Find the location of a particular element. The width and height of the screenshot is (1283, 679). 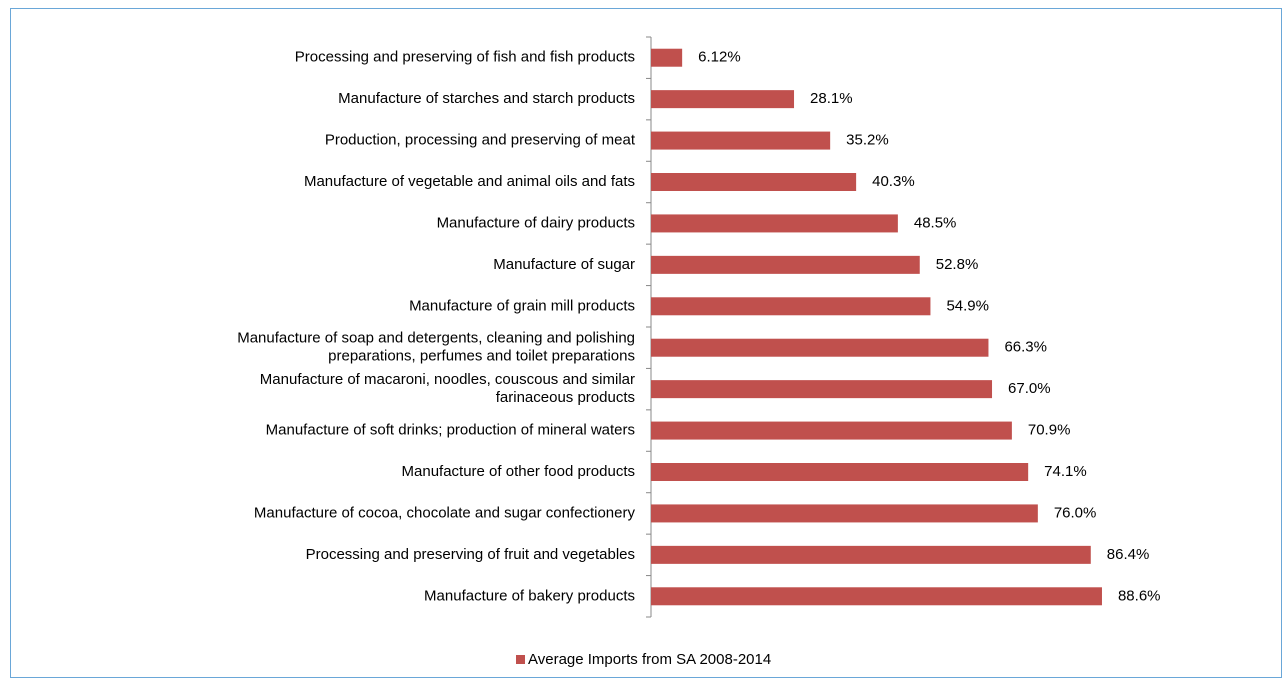

y-tick-label: Manufacture of grain mill products is located at coordinates (522, 305).